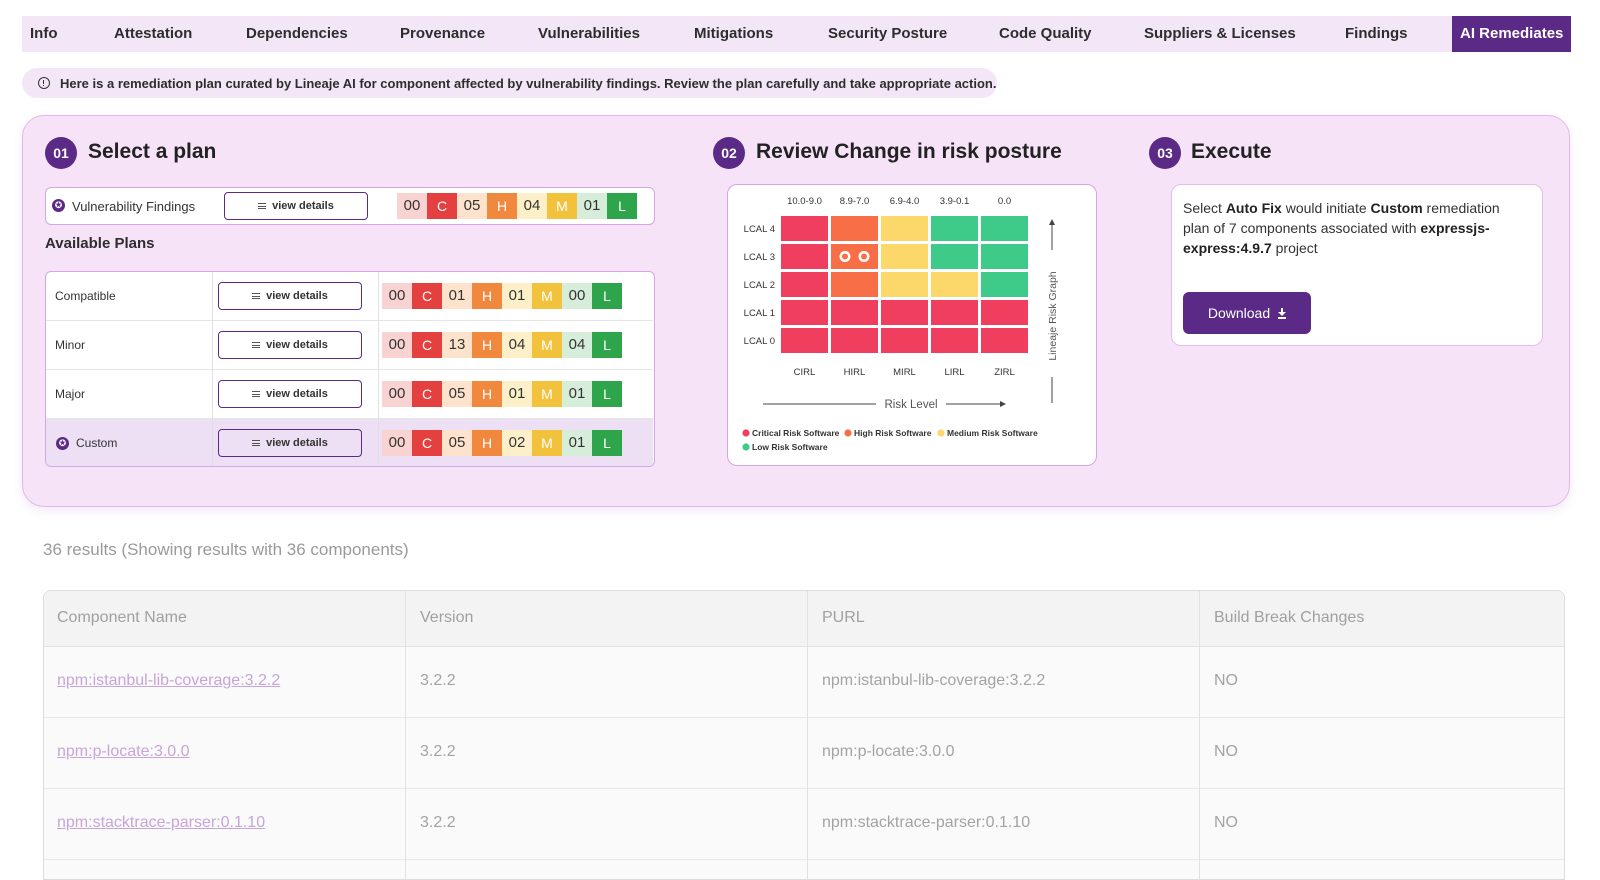 The image size is (1600, 880). I want to click on severity-counts: 00 C 05 H 04 M 01 L, so click(517, 206).